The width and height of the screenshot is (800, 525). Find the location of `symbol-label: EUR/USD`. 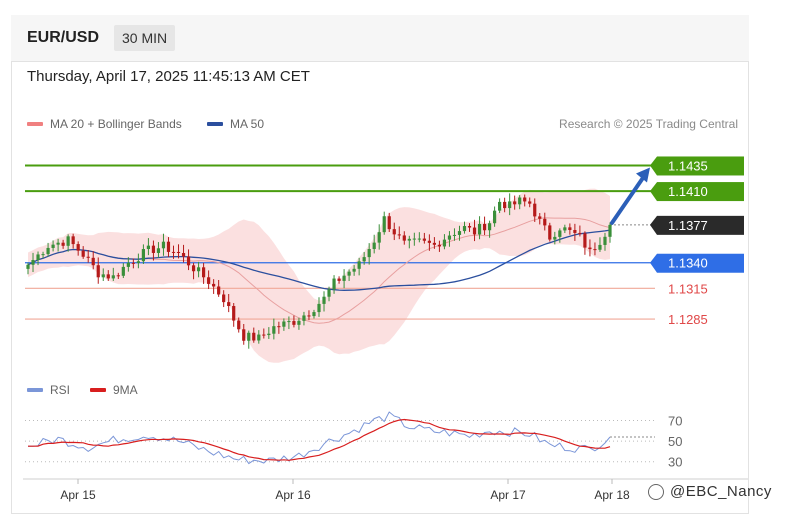

symbol-label: EUR/USD is located at coordinates (63, 37).